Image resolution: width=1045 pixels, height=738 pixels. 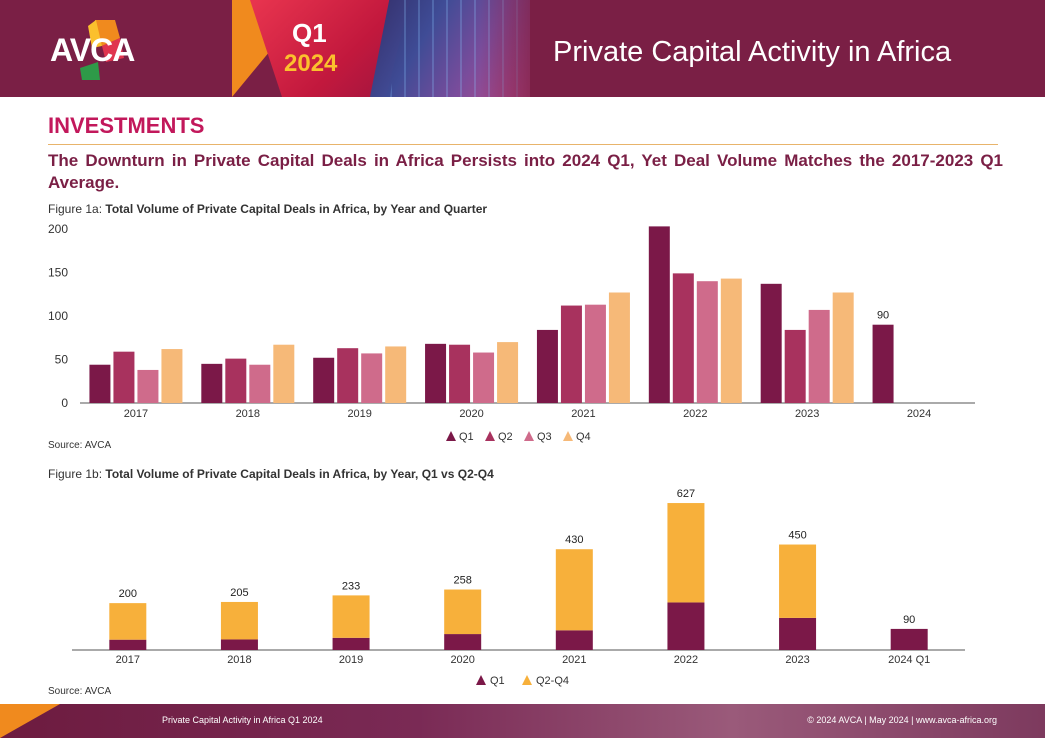 I want to click on bar-q2-q4-2021, so click(x=574, y=590).